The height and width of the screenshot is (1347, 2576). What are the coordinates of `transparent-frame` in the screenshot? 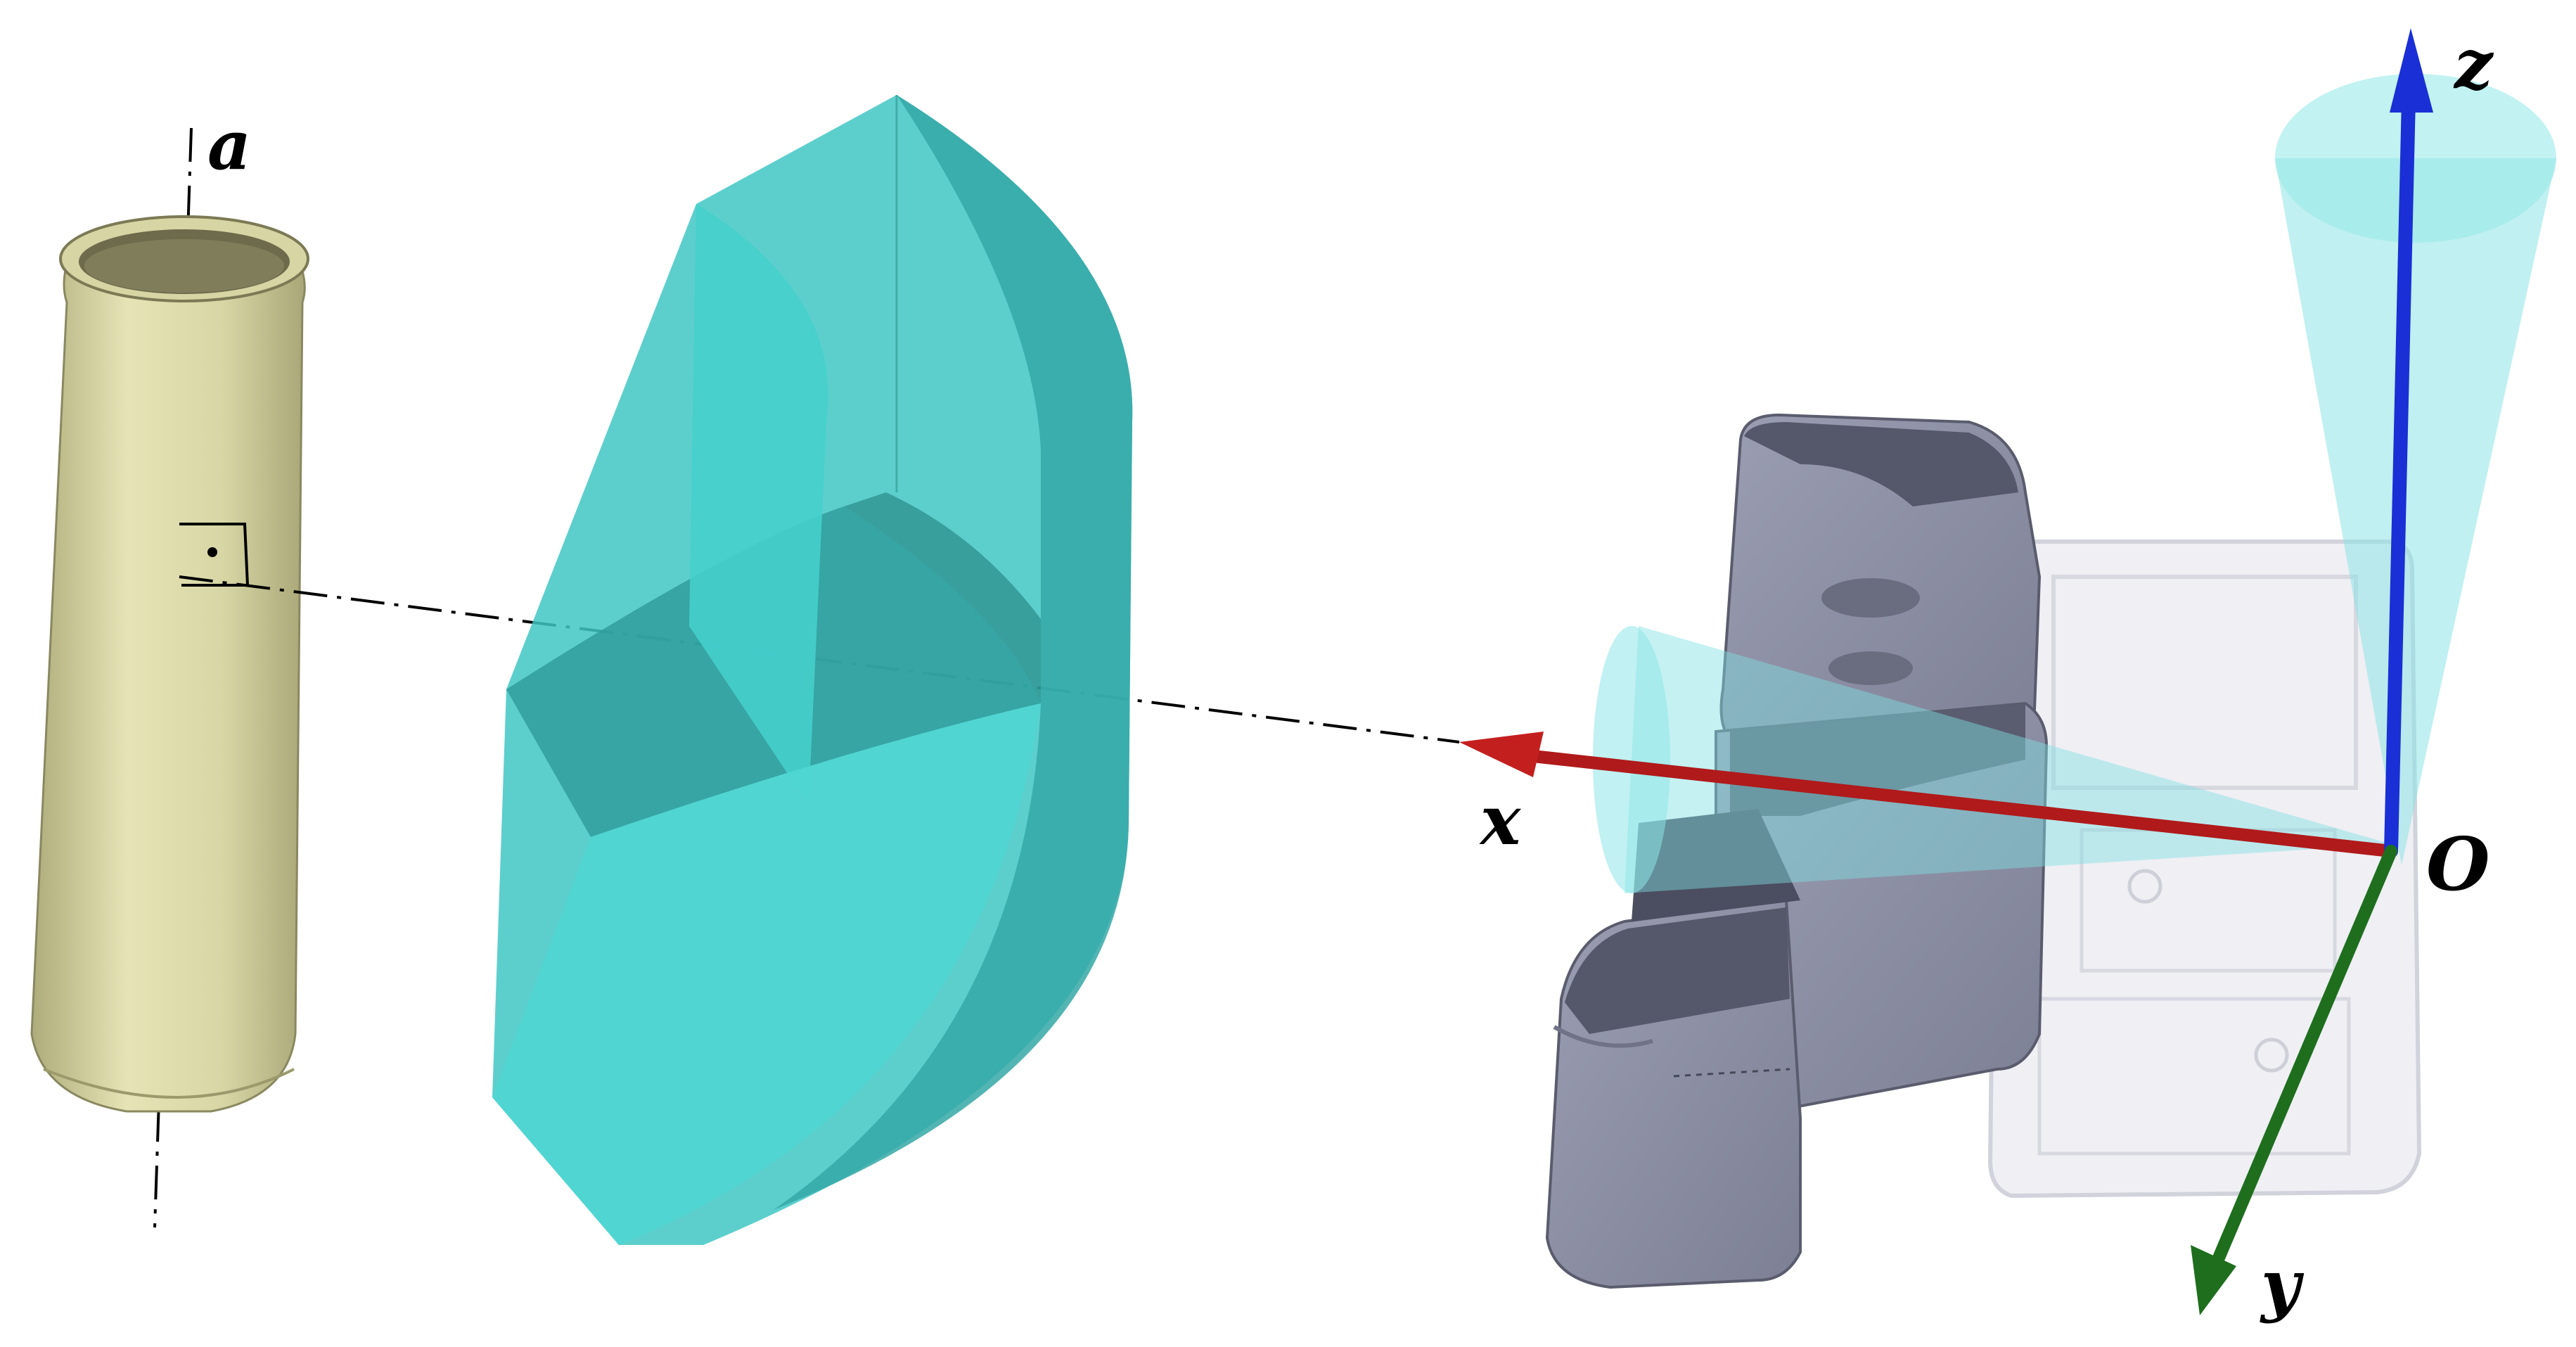 It's located at (2204, 869).